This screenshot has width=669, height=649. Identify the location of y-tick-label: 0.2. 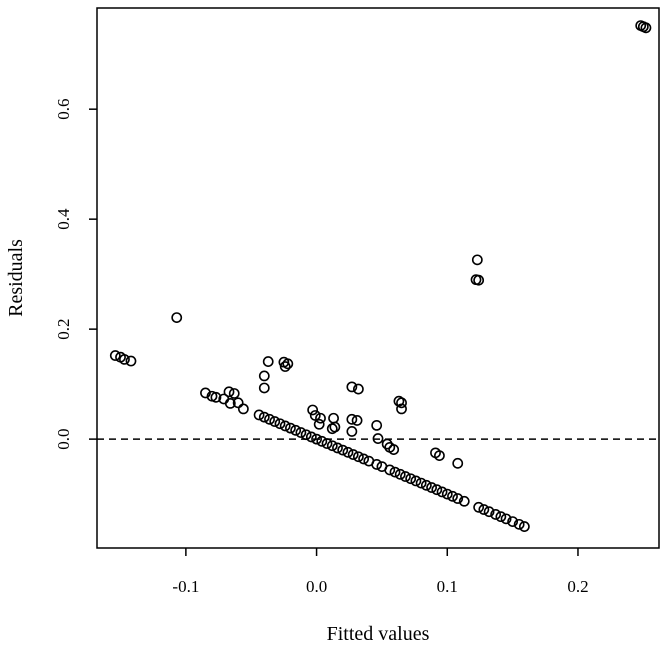
(63, 329).